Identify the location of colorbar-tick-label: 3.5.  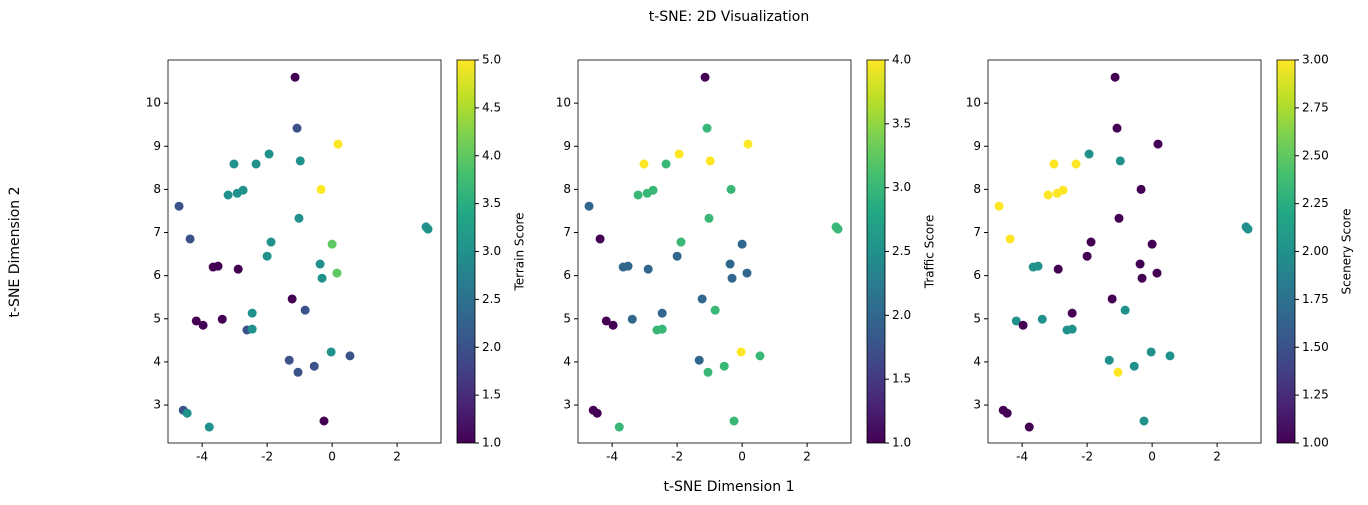
(901, 123).